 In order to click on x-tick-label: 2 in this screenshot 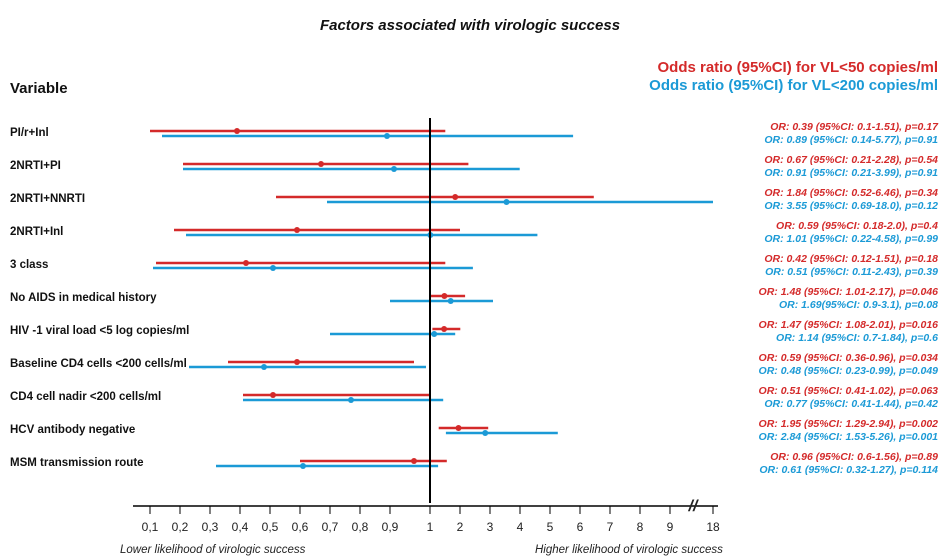, I will do `click(460, 527)`.